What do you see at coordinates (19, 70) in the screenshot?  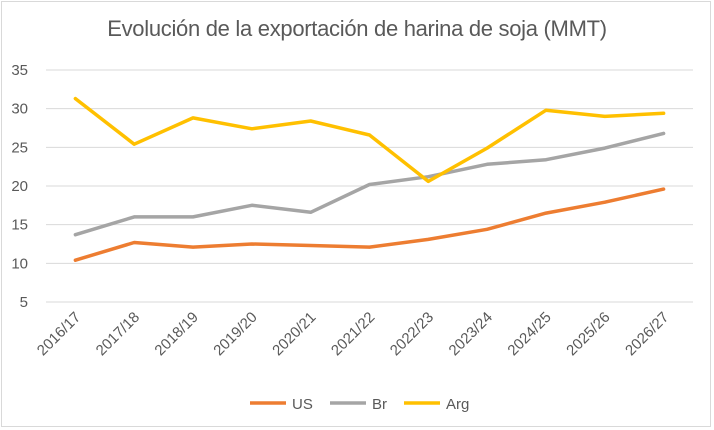 I see `y-tick-label: 35` at bounding box center [19, 70].